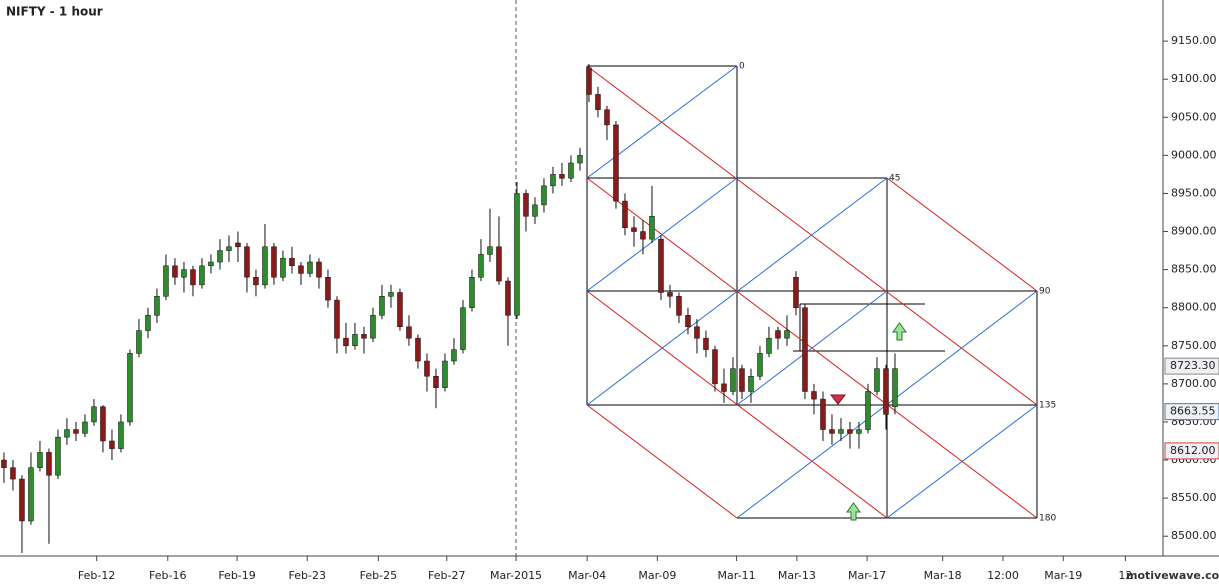 The image size is (1219, 584). I want to click on y-tick-label: 9150.00, so click(1194, 40).